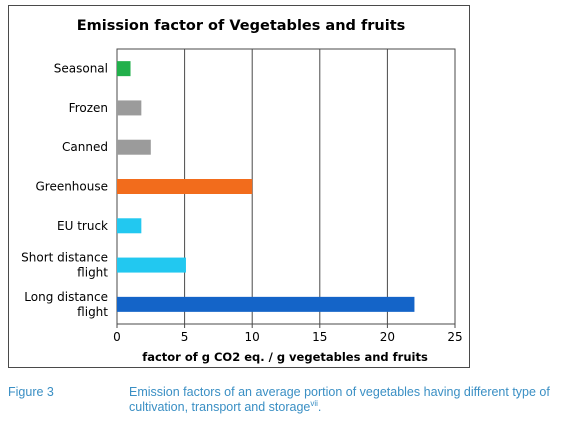 The image size is (582, 422). What do you see at coordinates (85, 147) in the screenshot?
I see `y-category-label: Canned` at bounding box center [85, 147].